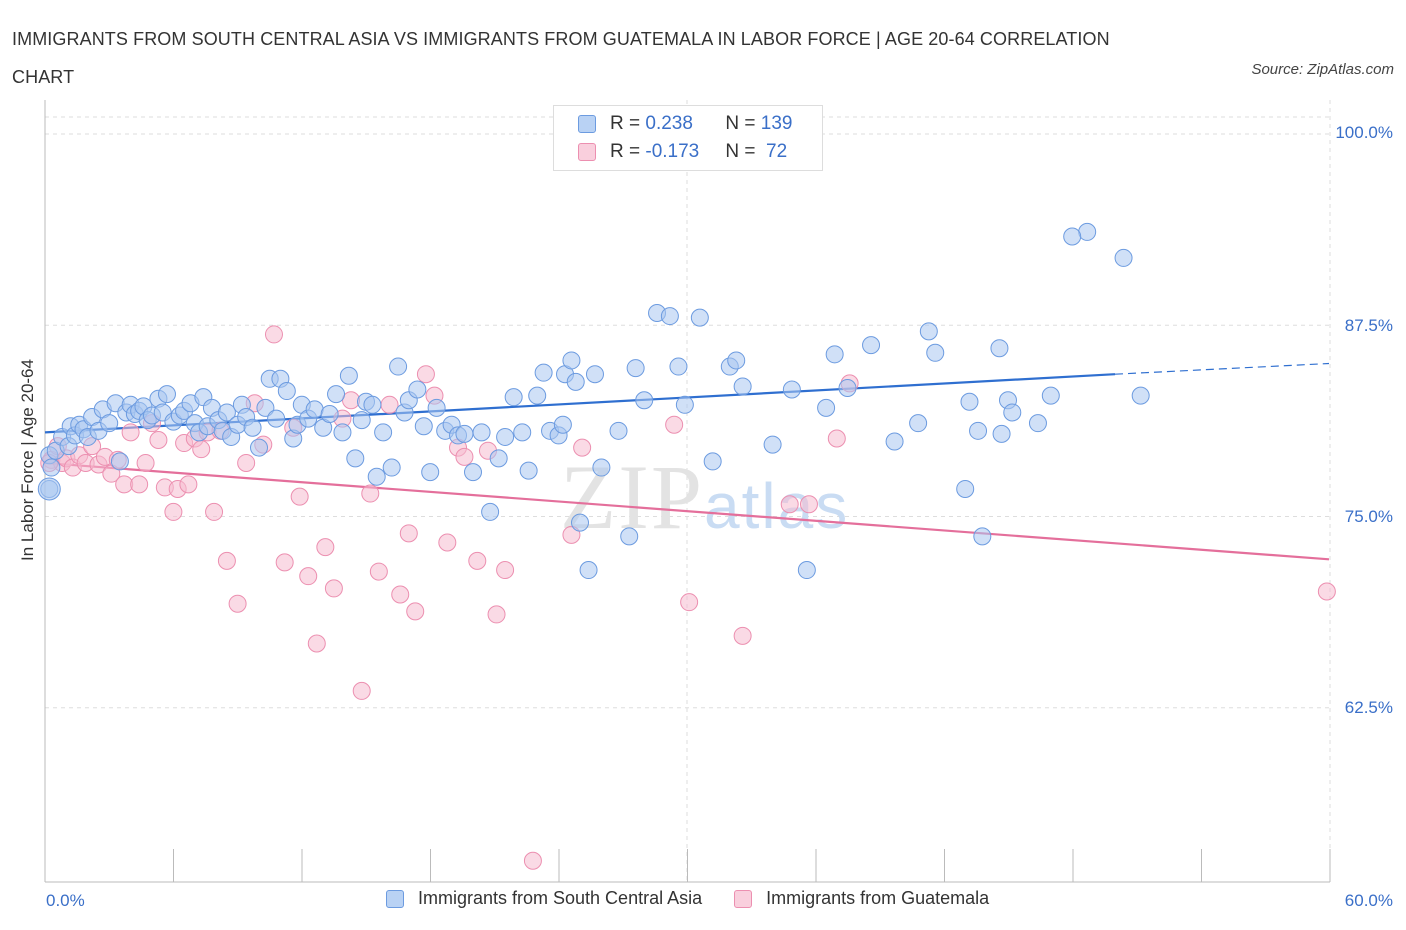 The image size is (1406, 930). Describe the element at coordinates (1368, 516) in the screenshot. I see `y-tick-label: 75.0%` at that location.